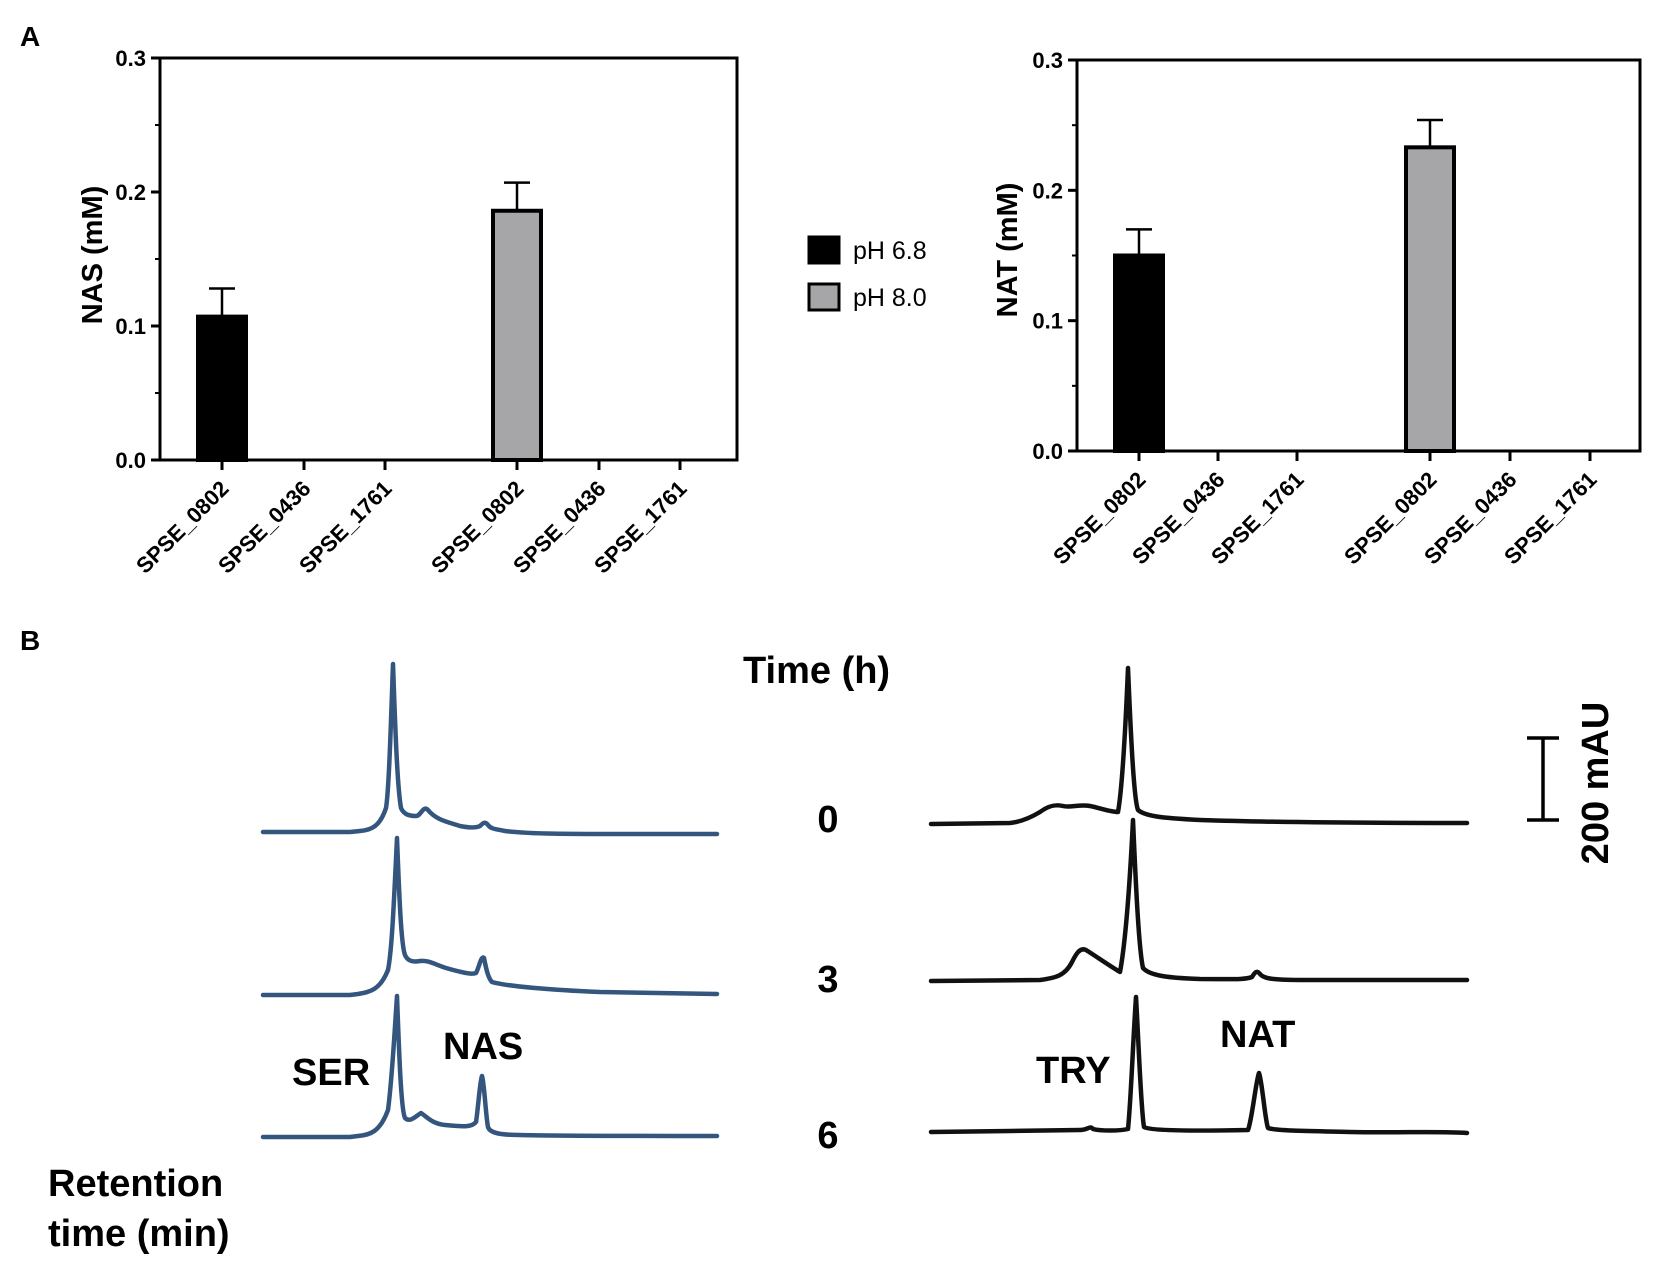  I want to click on legend-label-ph80: pH 8.0, so click(890, 298).